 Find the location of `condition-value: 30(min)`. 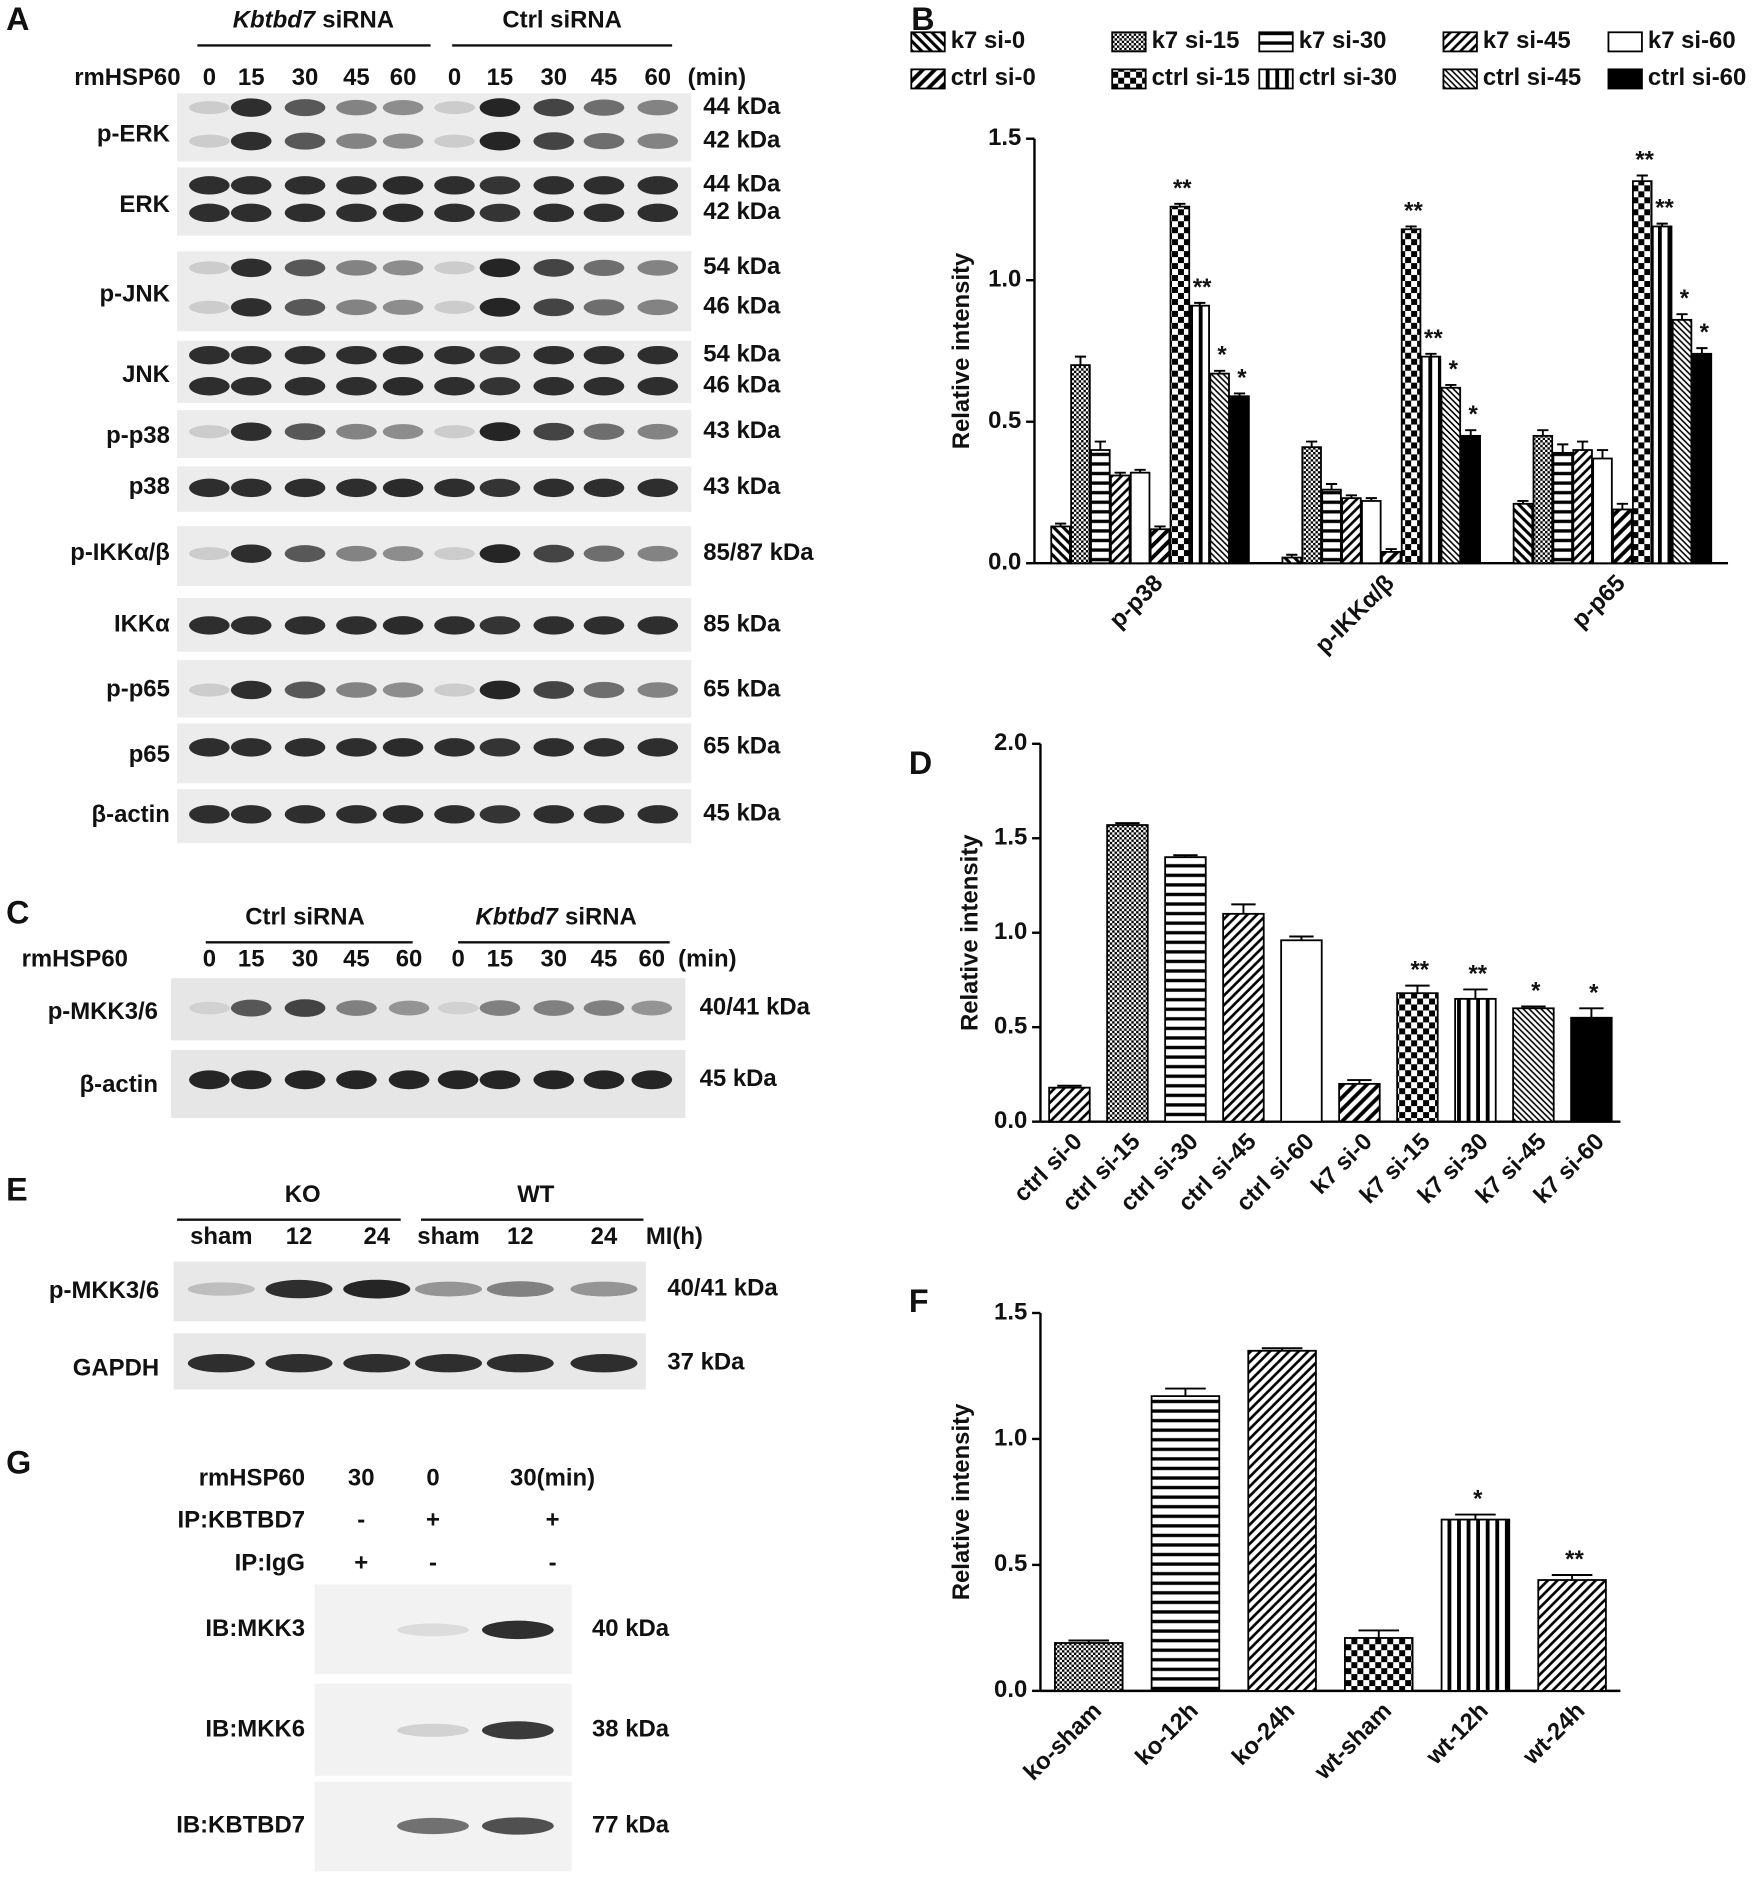

condition-value: 30(min) is located at coordinates (552, 1478).